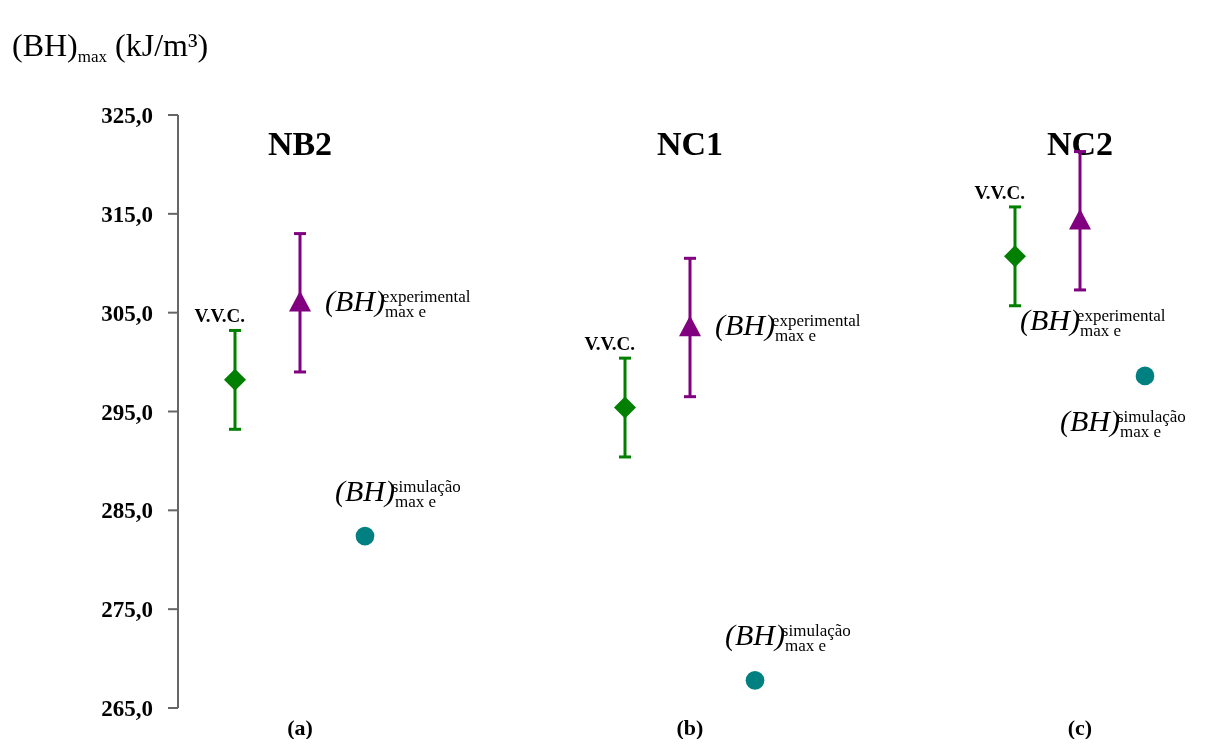 Image resolution: width=1220 pixels, height=747 pixels. Describe the element at coordinates (690, 143) in the screenshot. I see `annotation: NC1` at that location.